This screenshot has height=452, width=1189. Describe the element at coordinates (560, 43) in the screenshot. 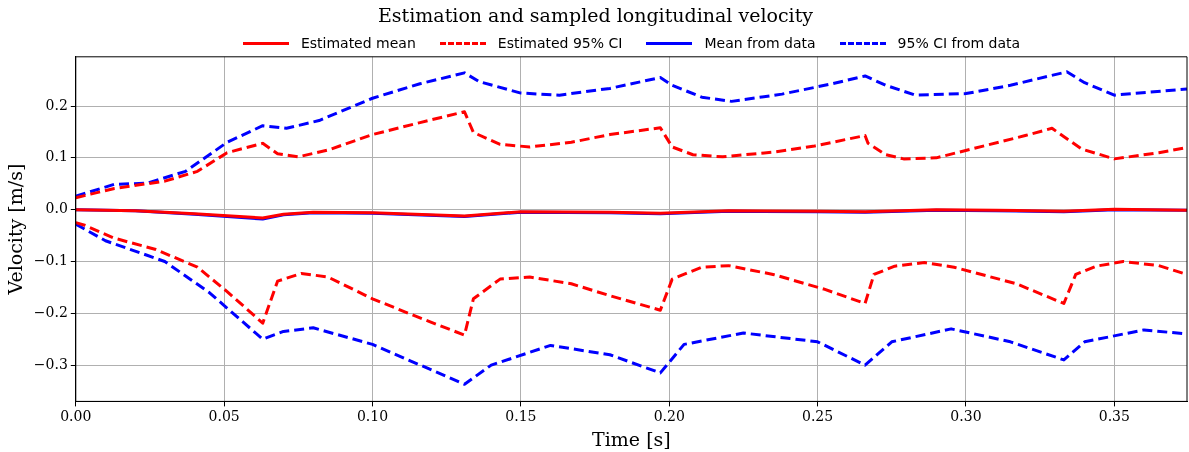

I see `legend-label: Estimated 95% CI` at that location.